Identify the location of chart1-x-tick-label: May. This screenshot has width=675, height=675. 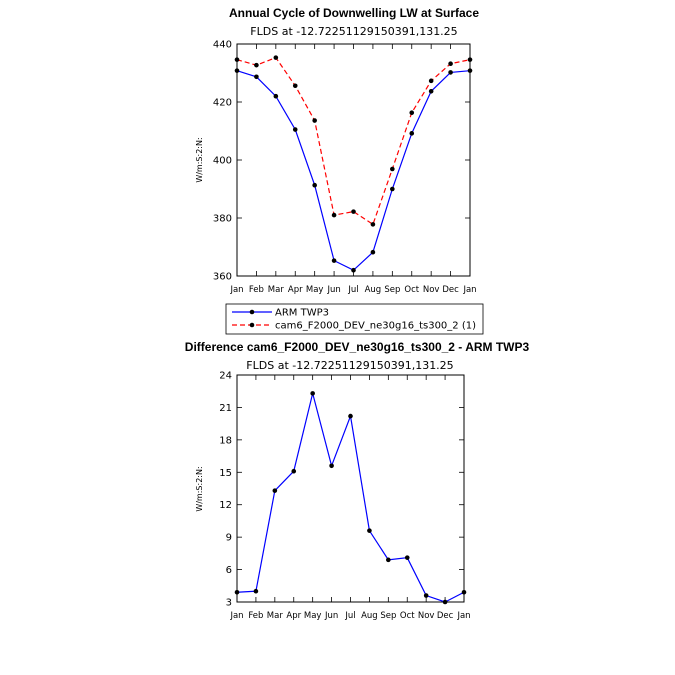
(315, 290).